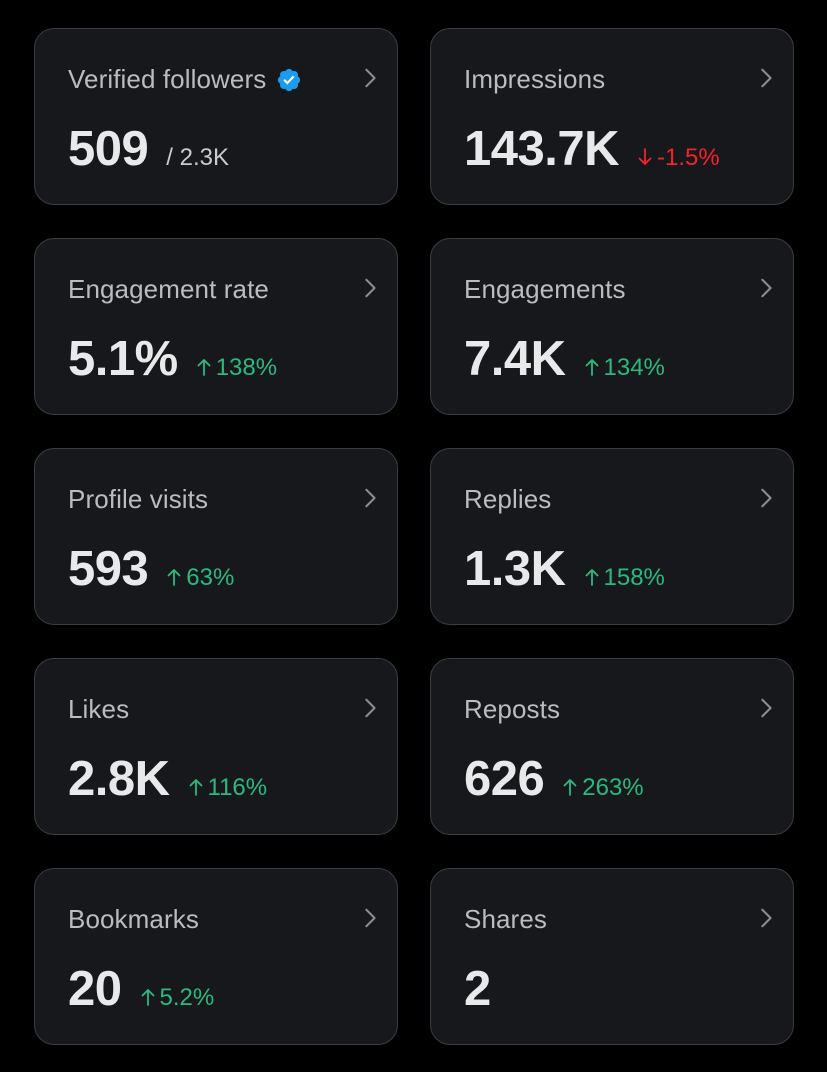  I want to click on card-impressions: Impressions 143.7K -1.5%, so click(612, 116).